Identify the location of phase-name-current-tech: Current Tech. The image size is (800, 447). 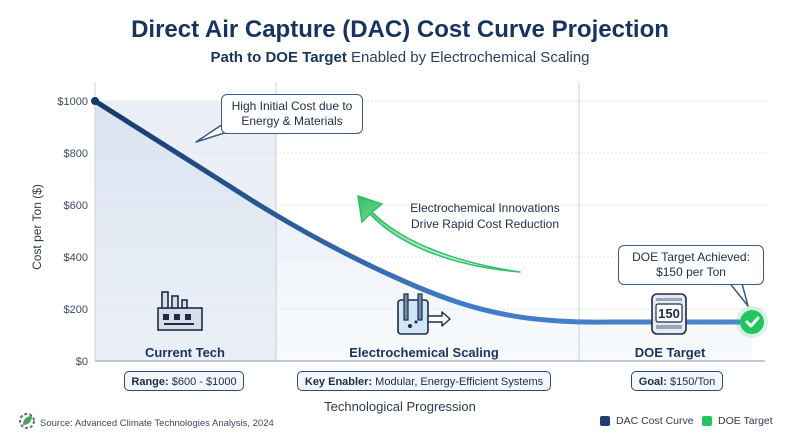
(185, 352).